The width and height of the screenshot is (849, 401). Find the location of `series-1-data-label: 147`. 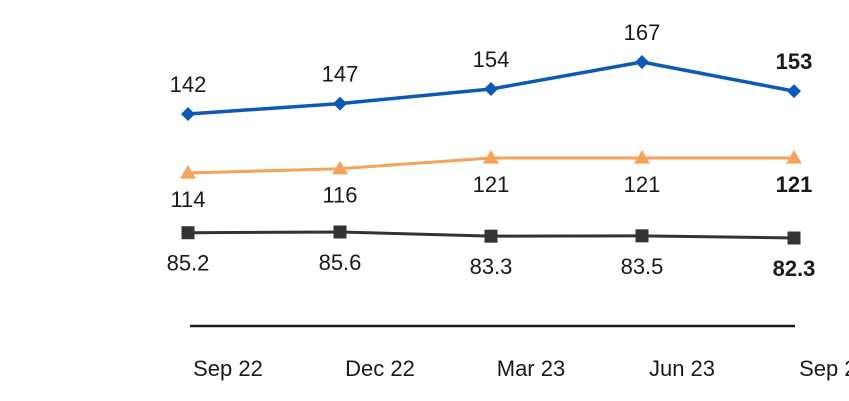

series-1-data-label: 147 is located at coordinates (340, 74).